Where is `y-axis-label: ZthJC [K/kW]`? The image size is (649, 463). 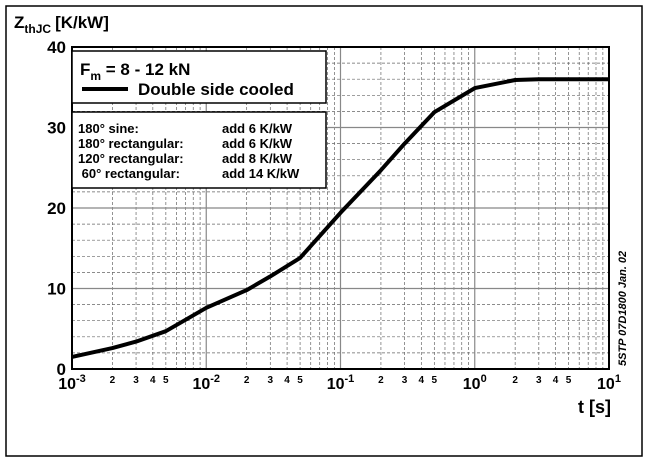
y-axis-label: ZthJC [K/kW] is located at coordinates (61, 24).